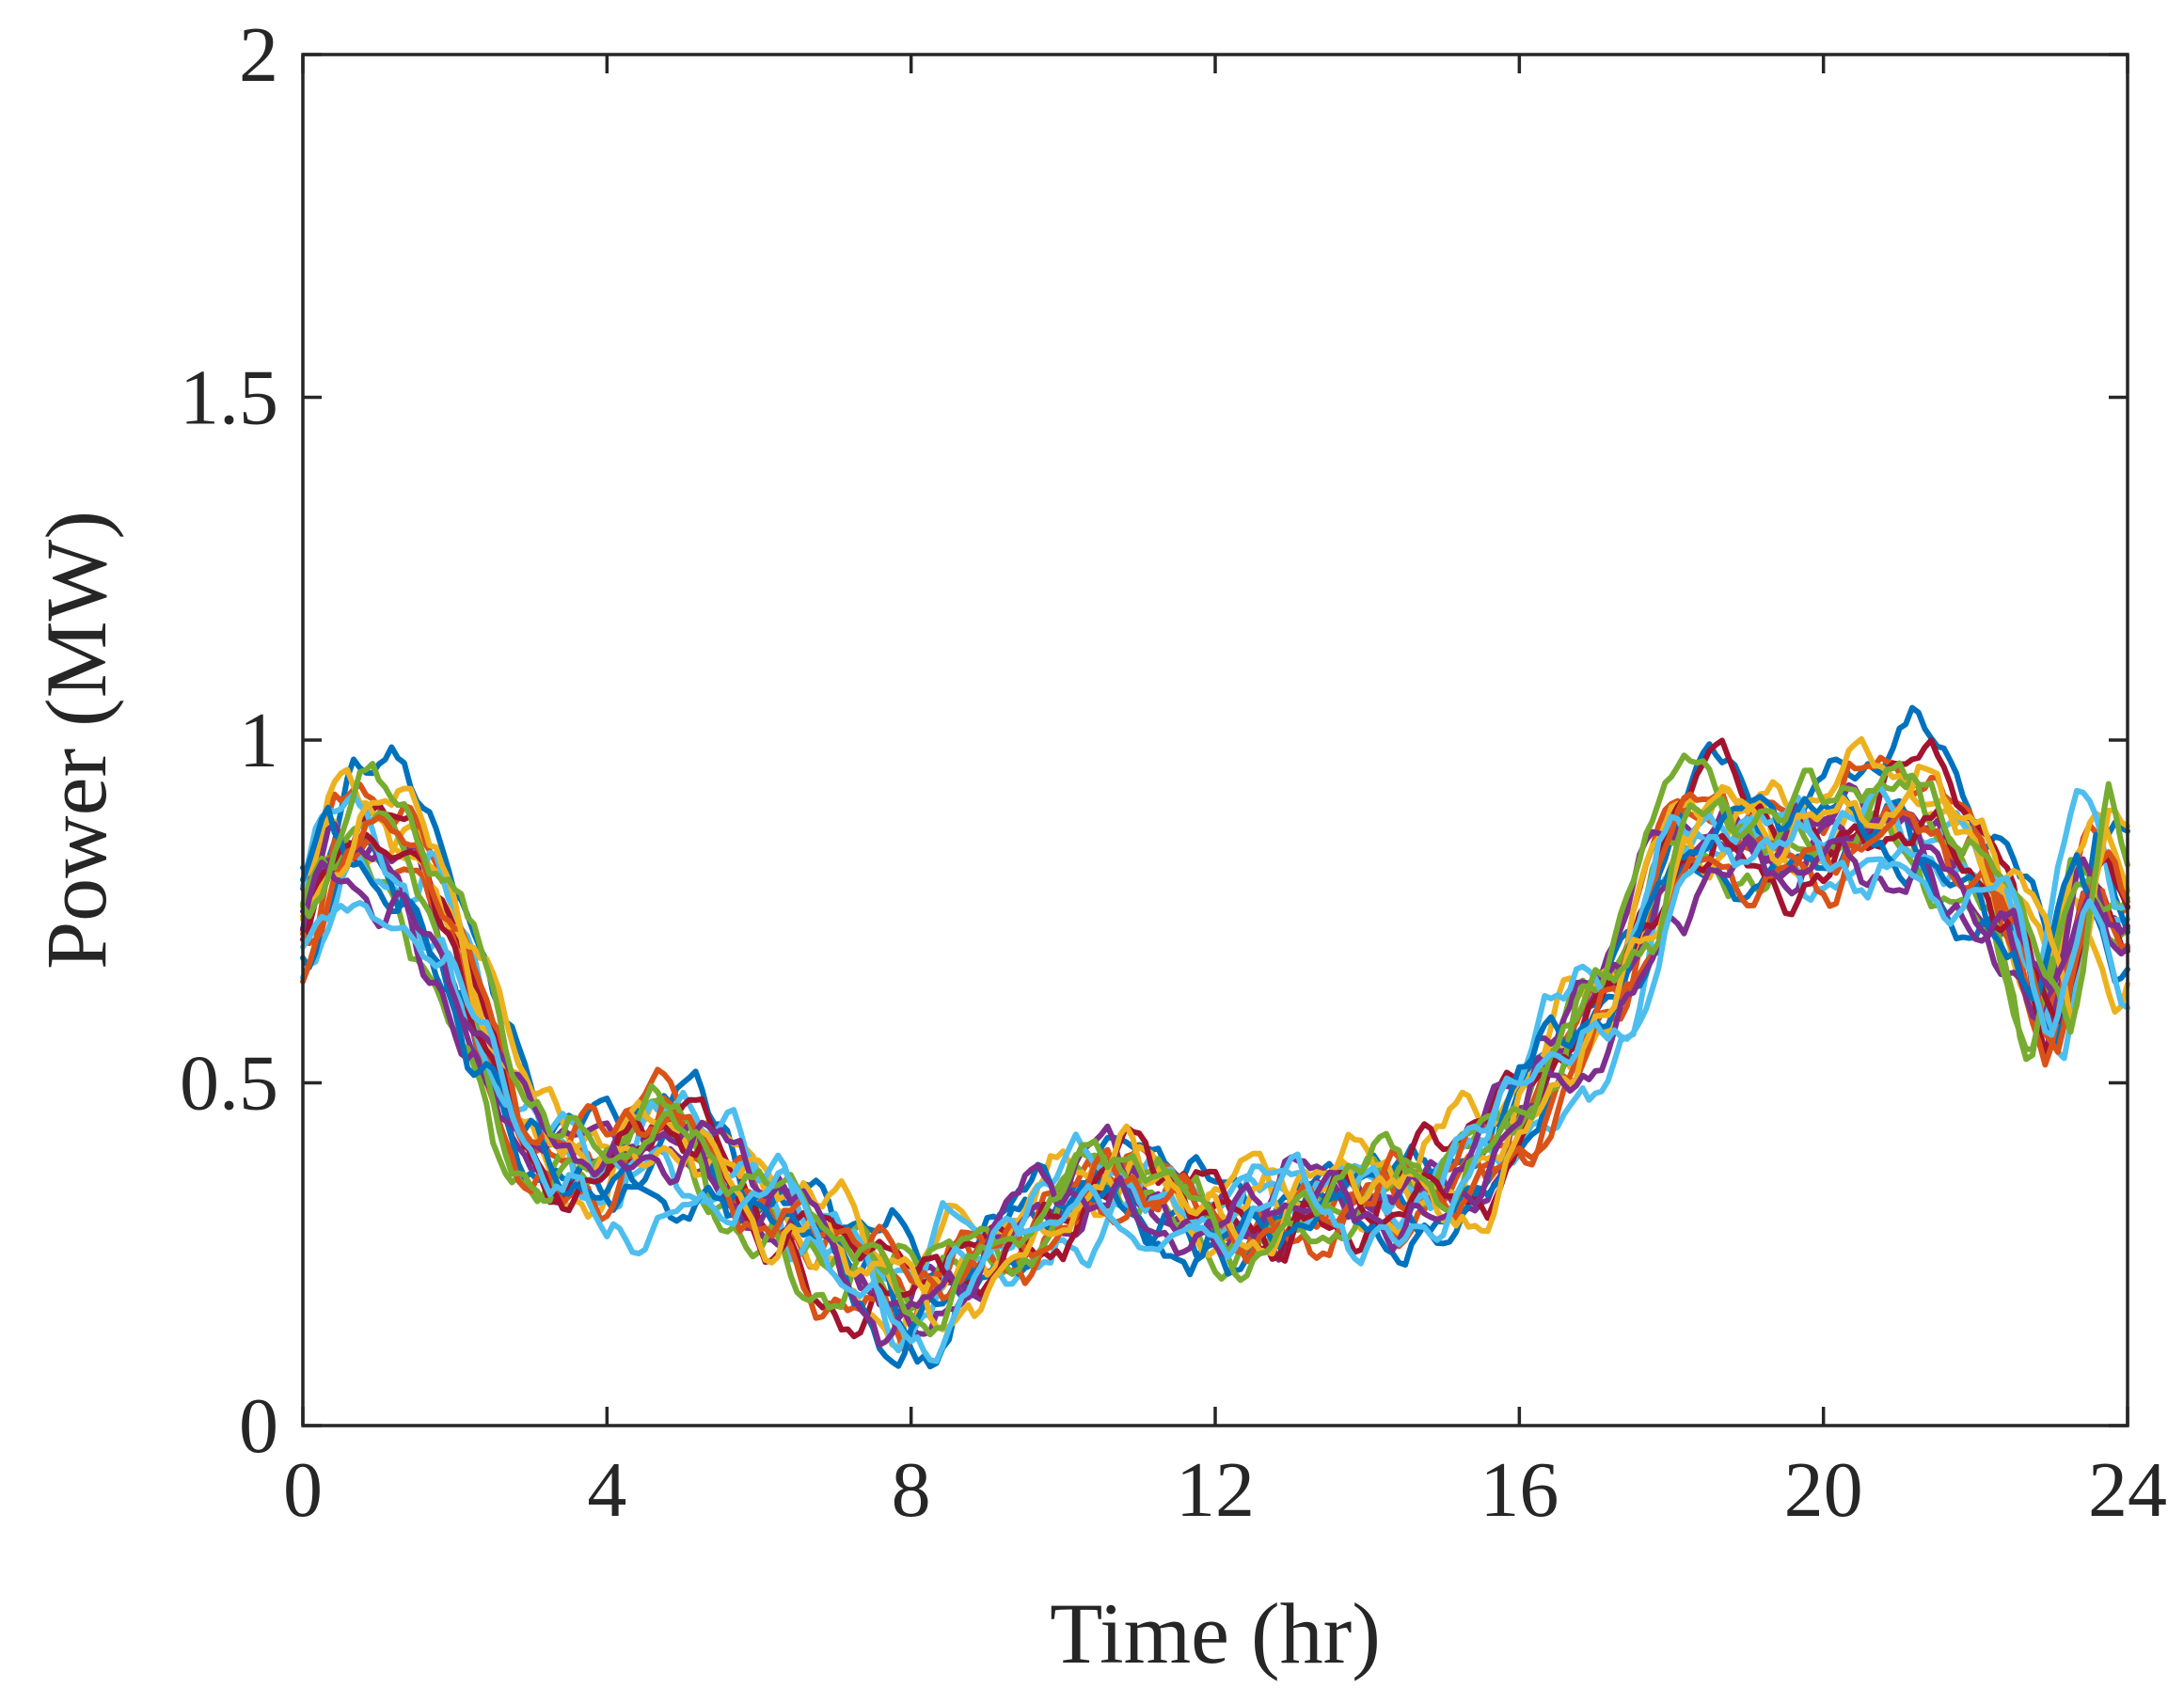 This screenshot has height=1703, width=2184. I want to click on x-tick-label: 20, so click(1823, 1490).